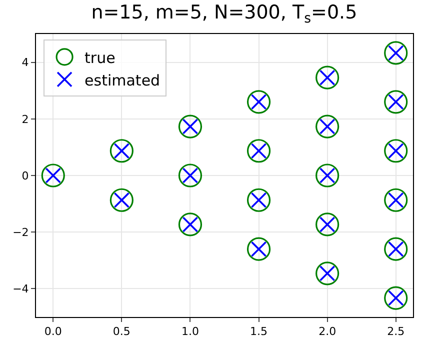 The height and width of the screenshot is (343, 423). I want to click on x-tick-label: 2.5, so click(396, 331).